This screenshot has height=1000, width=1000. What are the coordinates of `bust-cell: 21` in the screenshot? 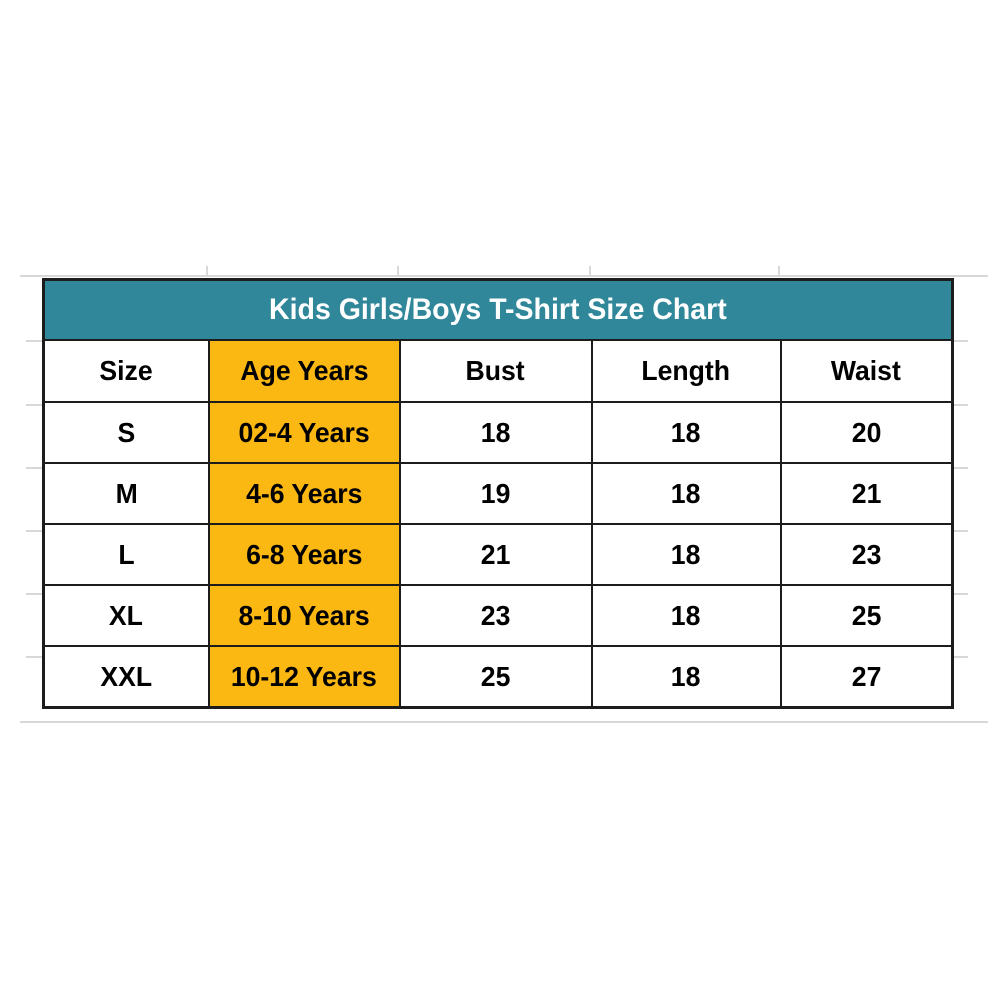 It's located at (495, 554).